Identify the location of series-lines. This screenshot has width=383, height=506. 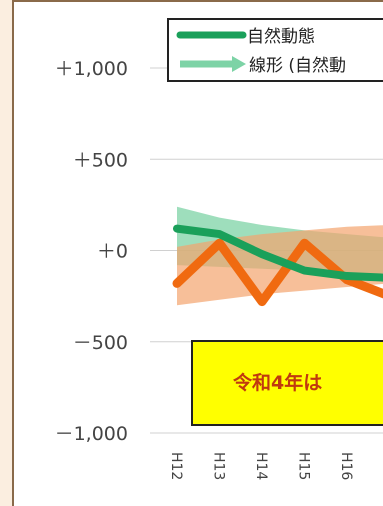
(277, 265).